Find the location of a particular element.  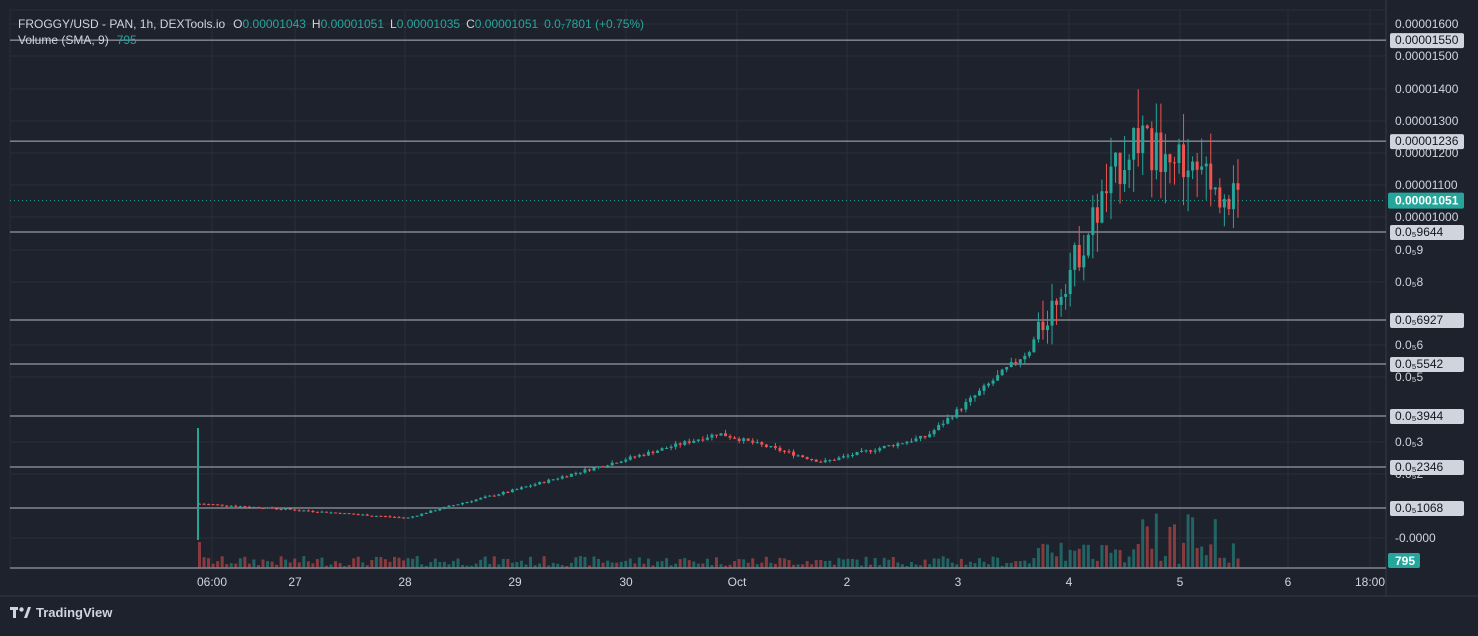

price-tick-label: 0.00001200 is located at coordinates (1427, 153).